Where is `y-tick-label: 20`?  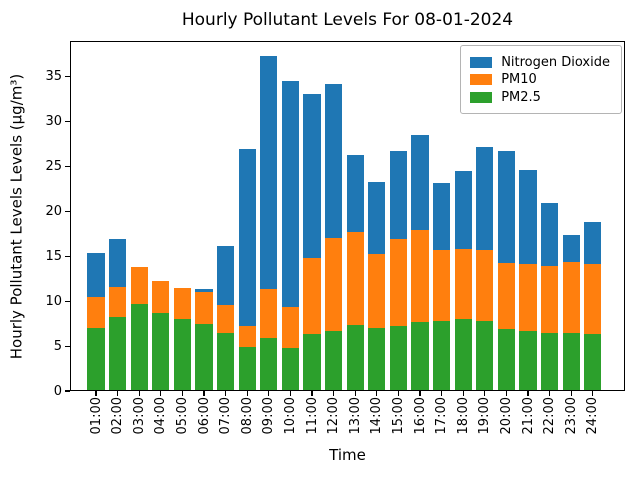
y-tick-label: 20 is located at coordinates (53, 211).